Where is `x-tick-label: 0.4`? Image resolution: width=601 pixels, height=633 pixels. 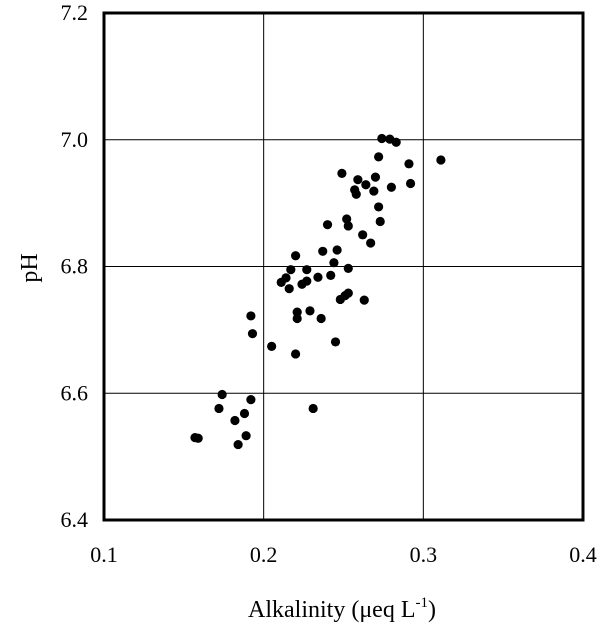
x-tick-label: 0.4 is located at coordinates (583, 554).